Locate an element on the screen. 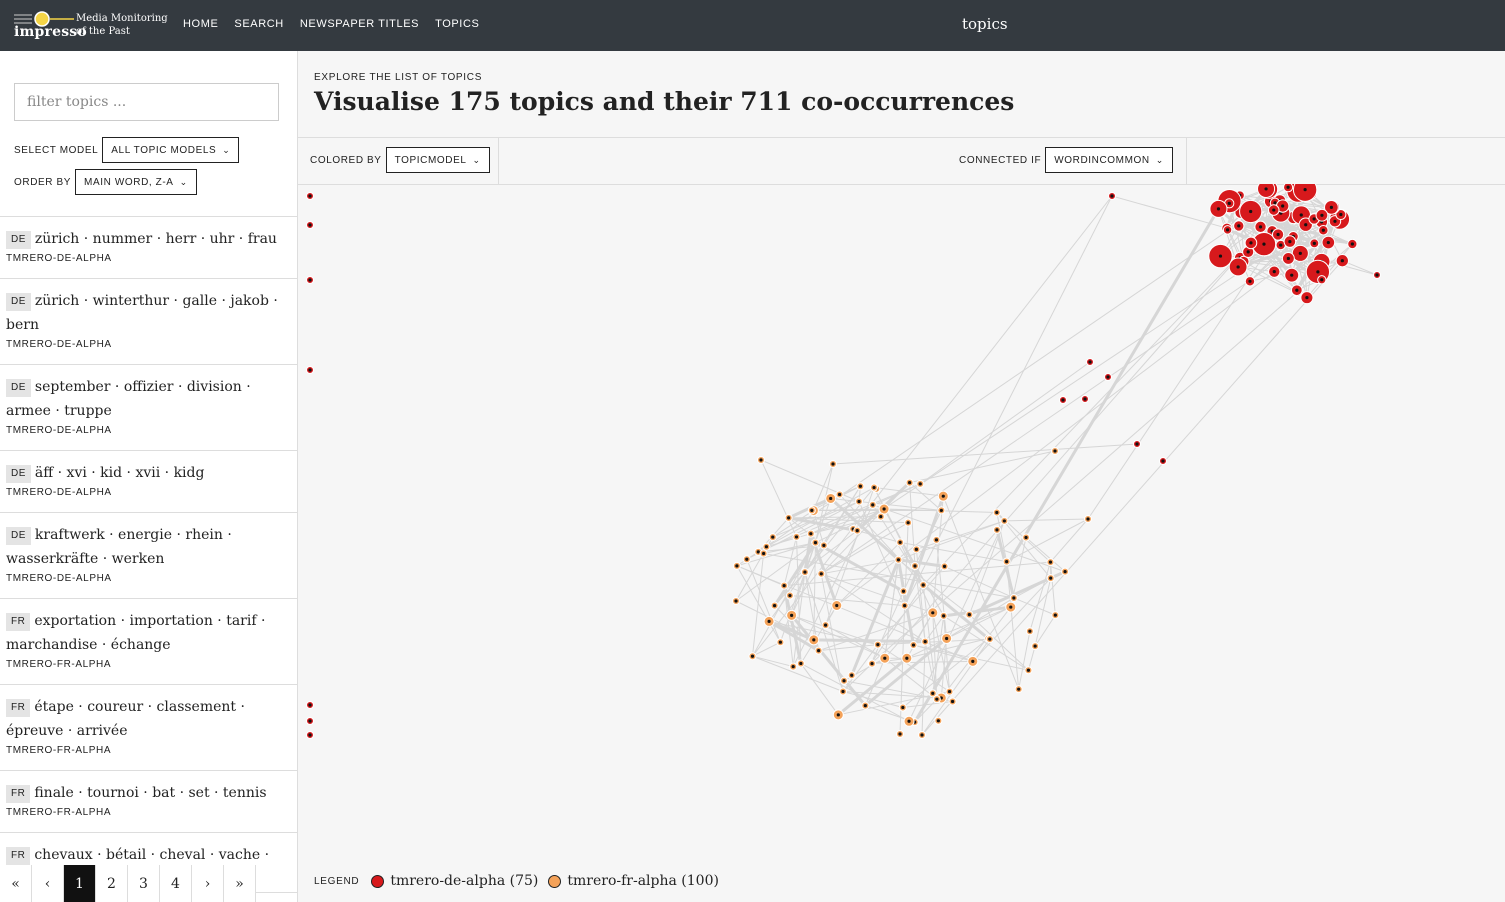 The image size is (1505, 902). colored-by-dropdown: TOPICMODEL ⌄ is located at coordinates (437, 160).